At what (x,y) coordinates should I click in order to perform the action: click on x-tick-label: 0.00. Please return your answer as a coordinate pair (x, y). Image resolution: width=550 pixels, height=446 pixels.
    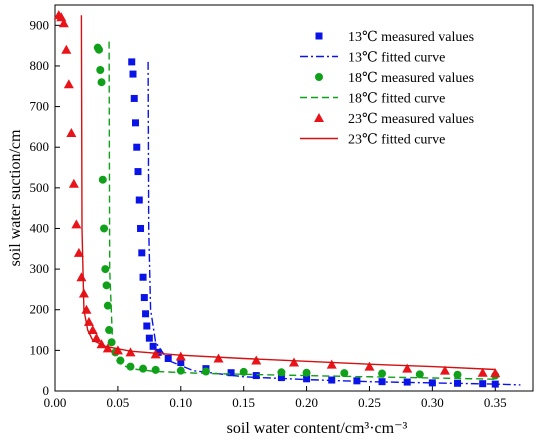
    Looking at the image, I should click on (55, 402).